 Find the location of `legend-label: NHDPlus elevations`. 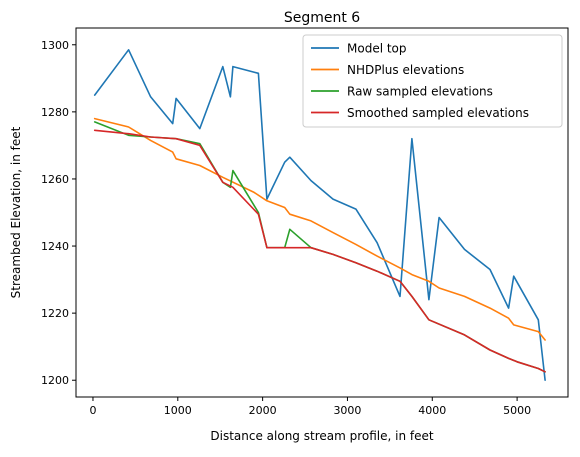

legend-label: NHDPlus elevations is located at coordinates (405, 70).